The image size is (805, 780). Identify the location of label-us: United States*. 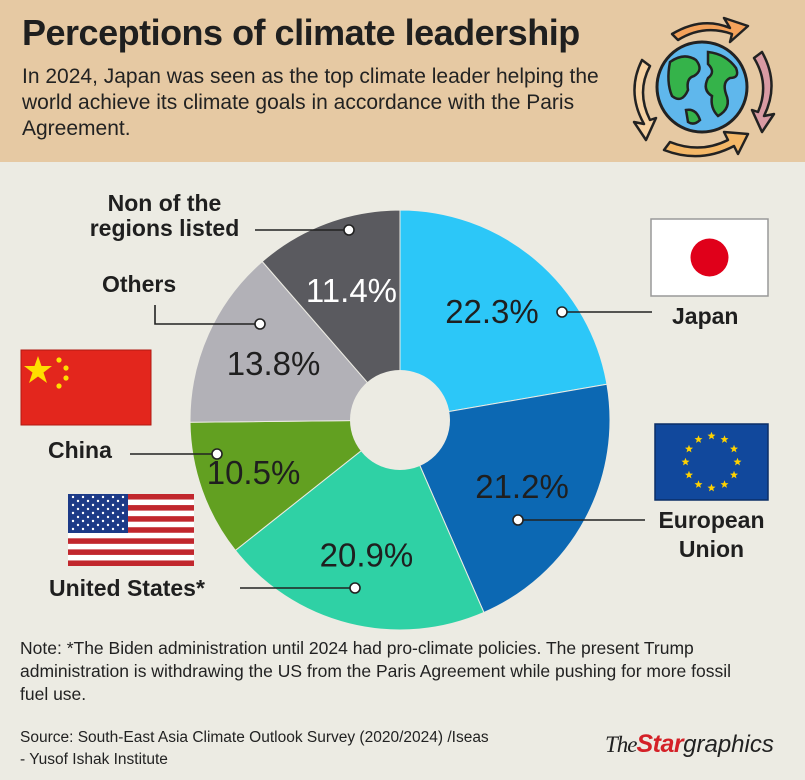
(127, 588).